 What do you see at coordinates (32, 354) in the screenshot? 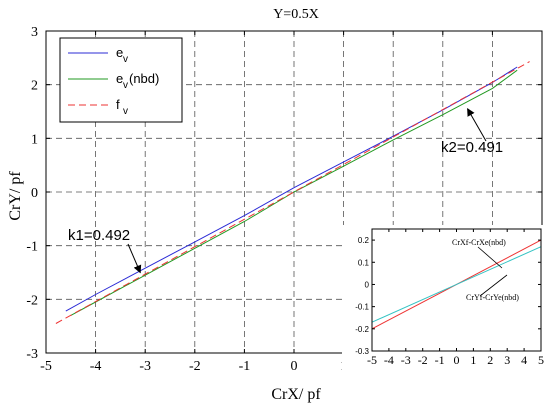
I see `y-tick-label: -3` at bounding box center [32, 354].